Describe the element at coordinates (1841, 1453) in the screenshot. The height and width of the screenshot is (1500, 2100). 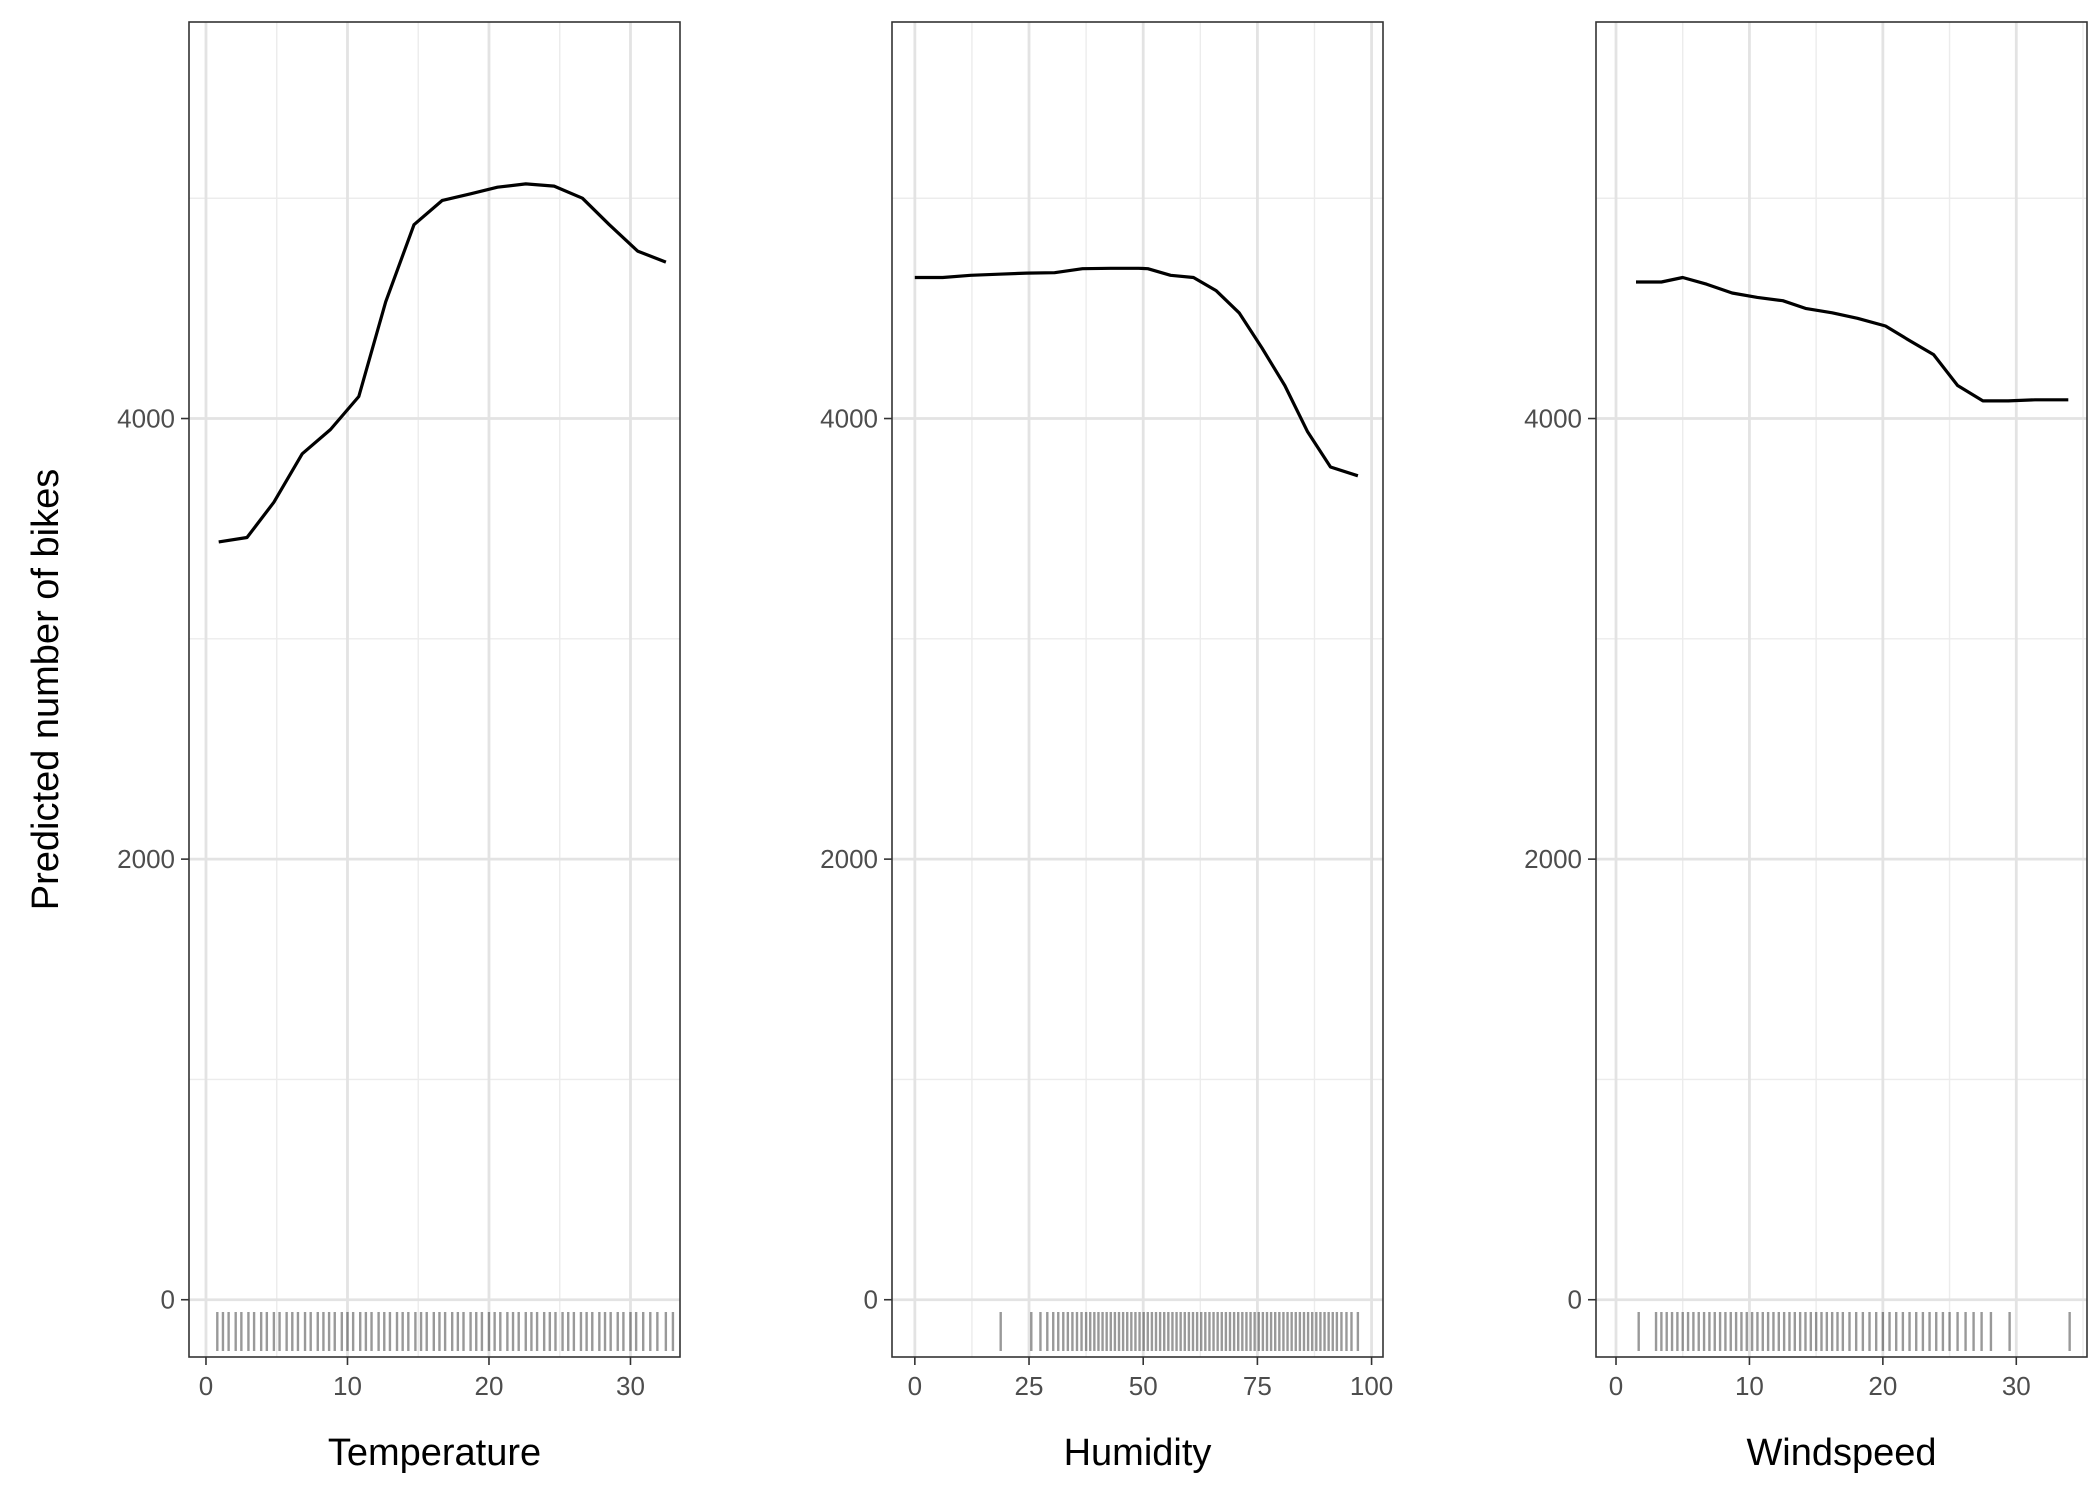
I see `x-axis-title: Windspeed` at that location.